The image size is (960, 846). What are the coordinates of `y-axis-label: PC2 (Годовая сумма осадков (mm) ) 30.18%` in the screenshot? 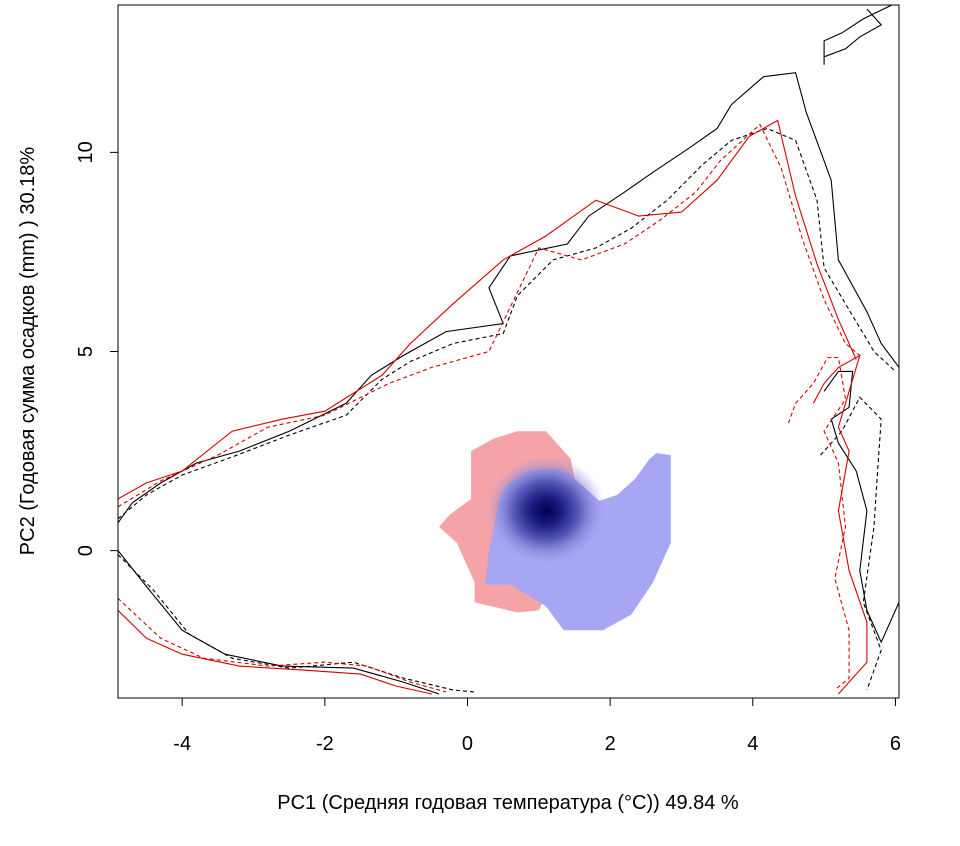 It's located at (28, 351).